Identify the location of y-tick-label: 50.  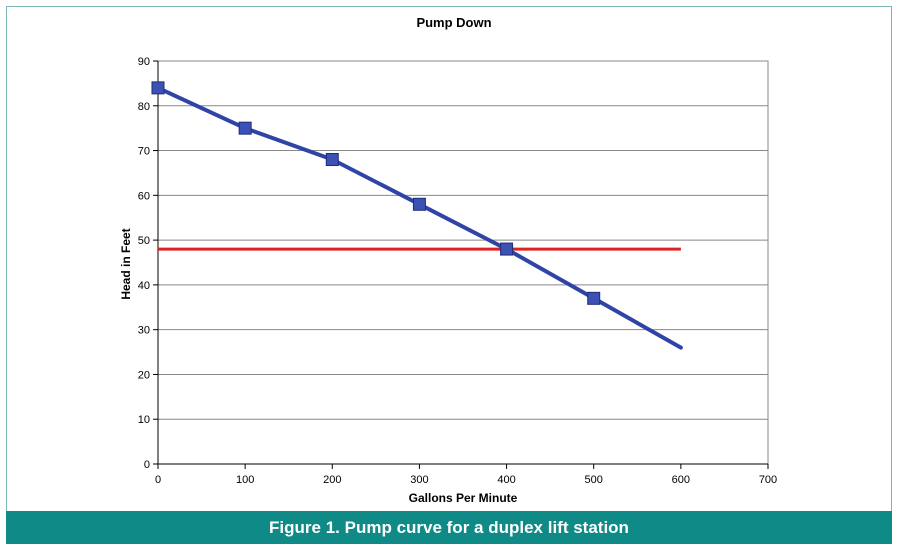
(144, 241).